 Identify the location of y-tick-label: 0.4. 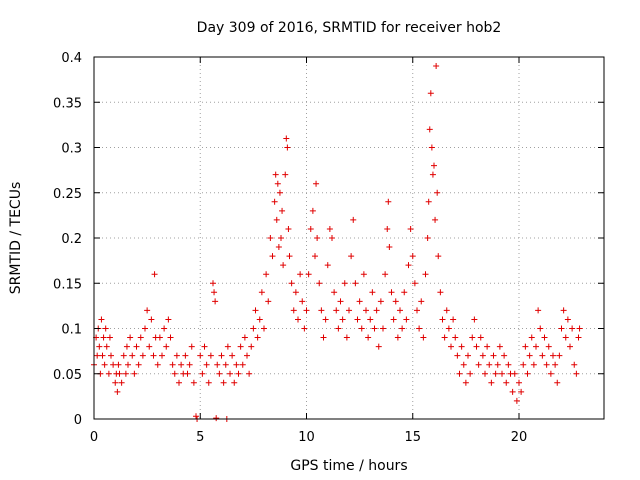
(71, 58).